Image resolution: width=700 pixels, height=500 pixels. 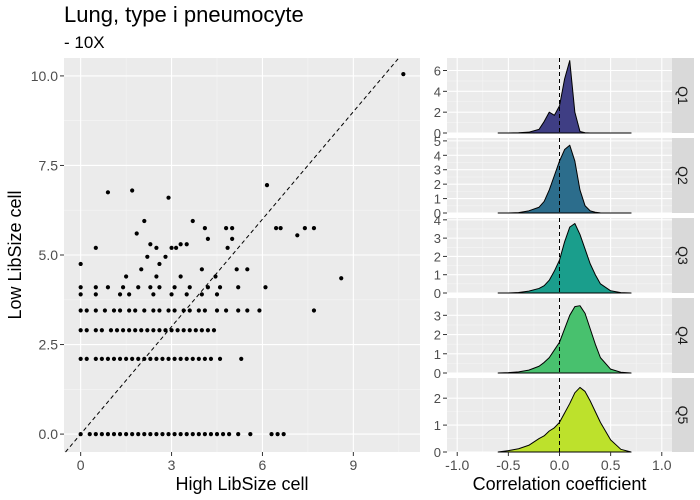 What do you see at coordinates (15, 254) in the screenshot?
I see `scatter-y-axis-title: Low LibSize cell` at bounding box center [15, 254].